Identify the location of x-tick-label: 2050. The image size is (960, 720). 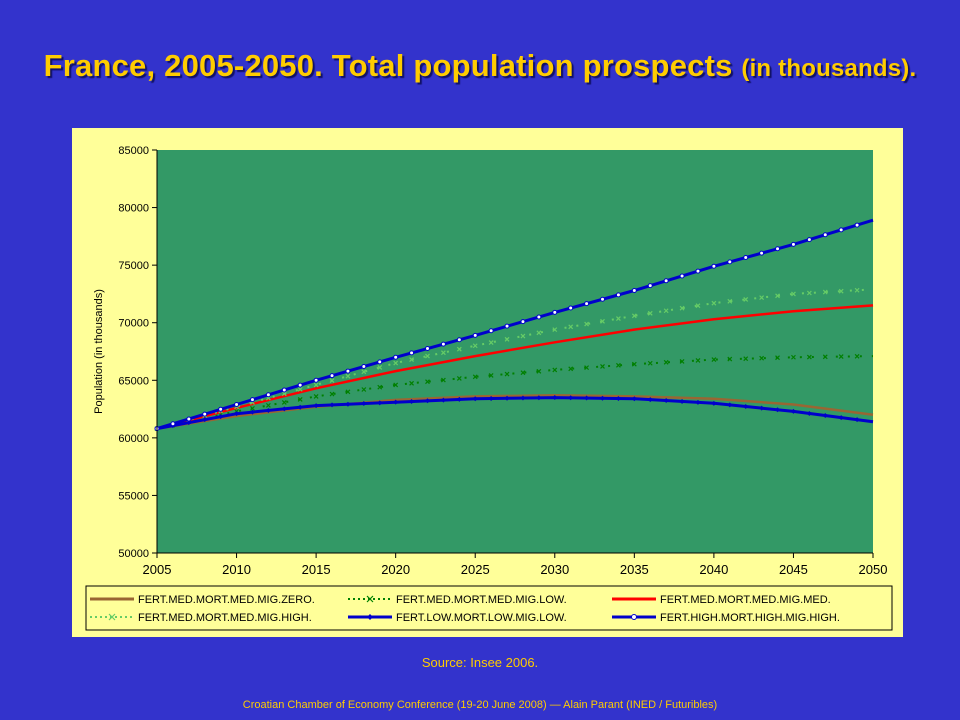
(873, 569).